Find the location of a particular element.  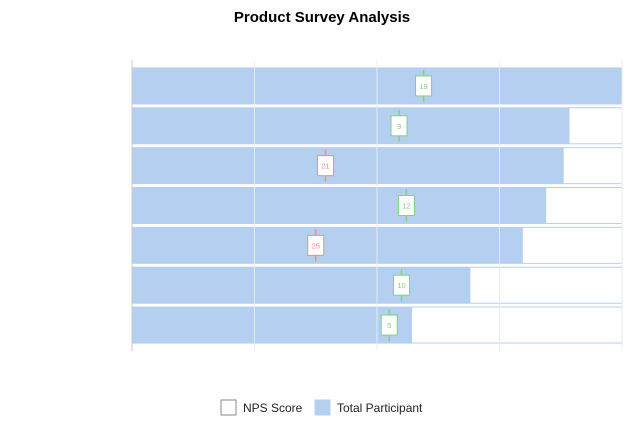

legend-label-total-participant: Total Participant is located at coordinates (380, 408).